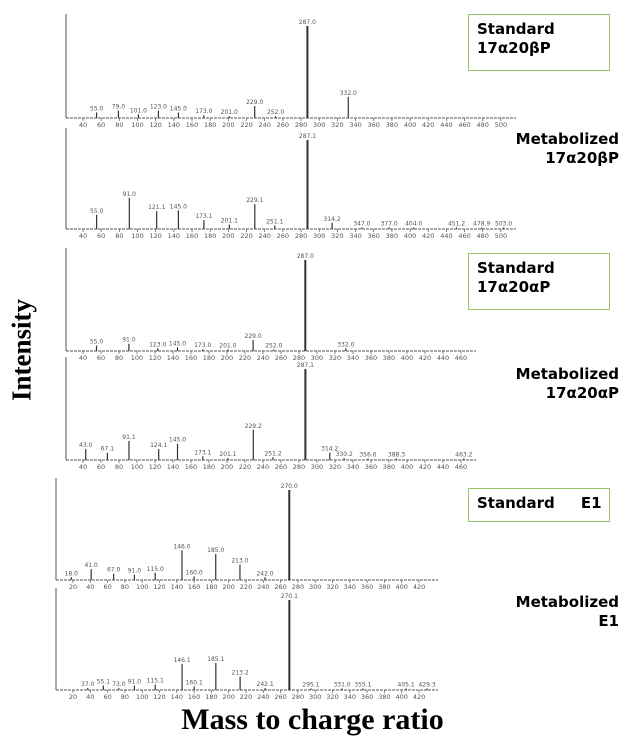  What do you see at coordinates (86, 445) in the screenshot?
I see `peak-label: 43.0` at bounding box center [86, 445].